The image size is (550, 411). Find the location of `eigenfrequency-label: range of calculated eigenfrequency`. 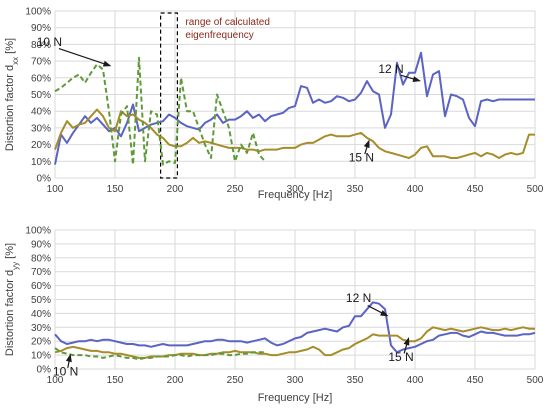

eigenfrequency-label: range of calculated eigenfrequency is located at coordinates (227, 29).